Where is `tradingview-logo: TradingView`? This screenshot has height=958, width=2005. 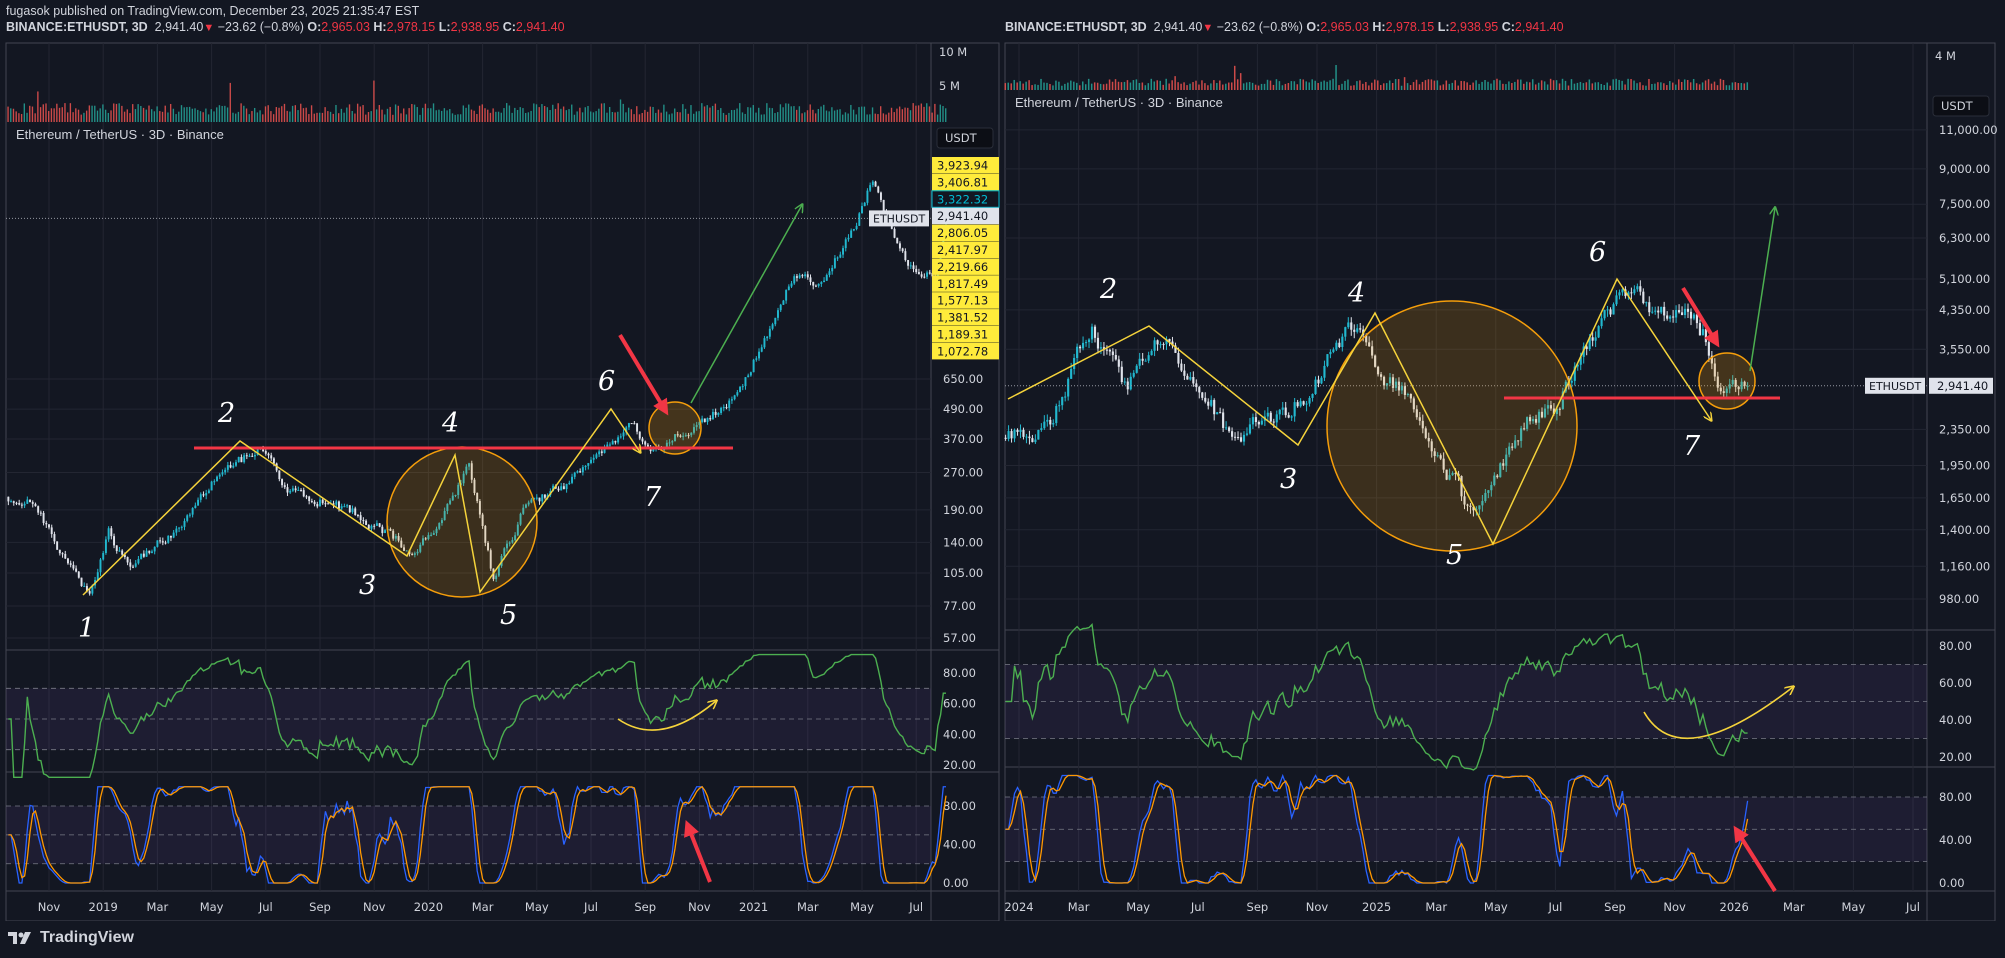 tradingview-logo: TradingView is located at coordinates (71, 938).